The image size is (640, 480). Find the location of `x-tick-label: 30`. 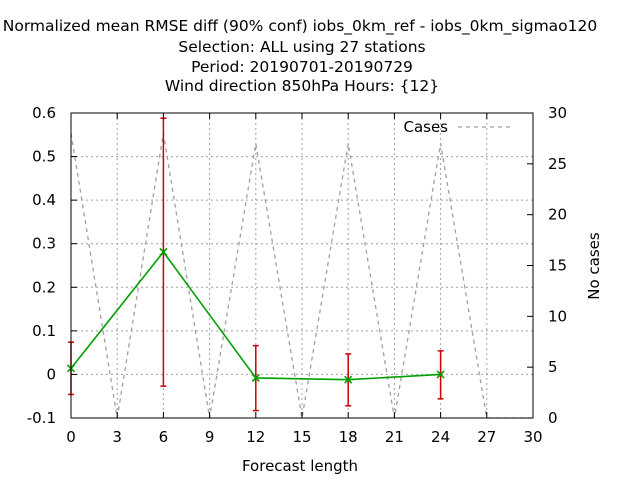

x-tick-label: 30 is located at coordinates (532, 437).